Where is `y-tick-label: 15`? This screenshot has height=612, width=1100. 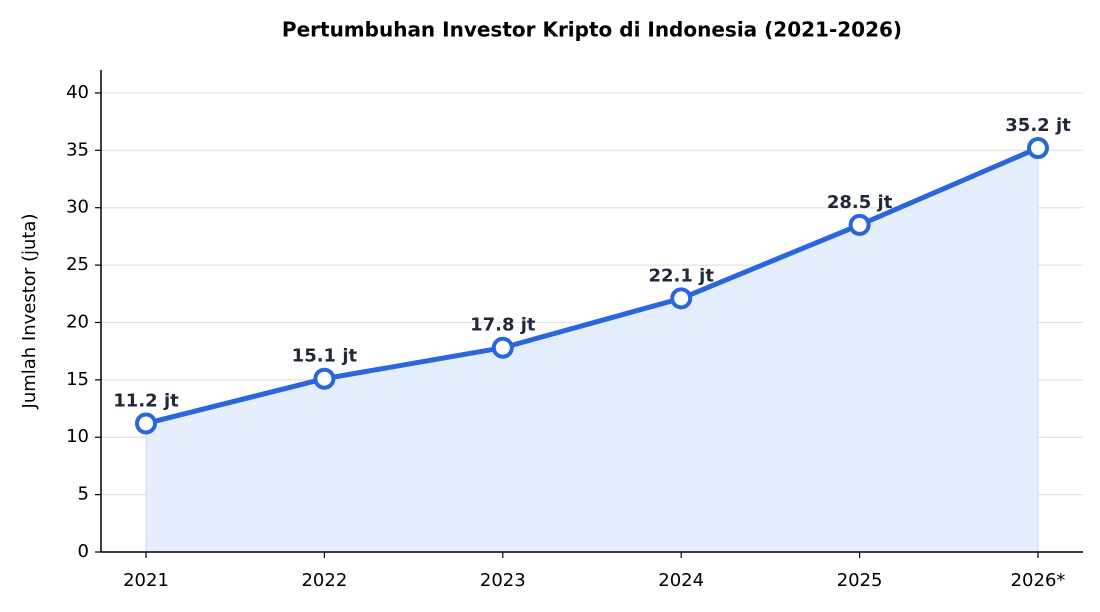
y-tick-label: 15 is located at coordinates (77, 379).